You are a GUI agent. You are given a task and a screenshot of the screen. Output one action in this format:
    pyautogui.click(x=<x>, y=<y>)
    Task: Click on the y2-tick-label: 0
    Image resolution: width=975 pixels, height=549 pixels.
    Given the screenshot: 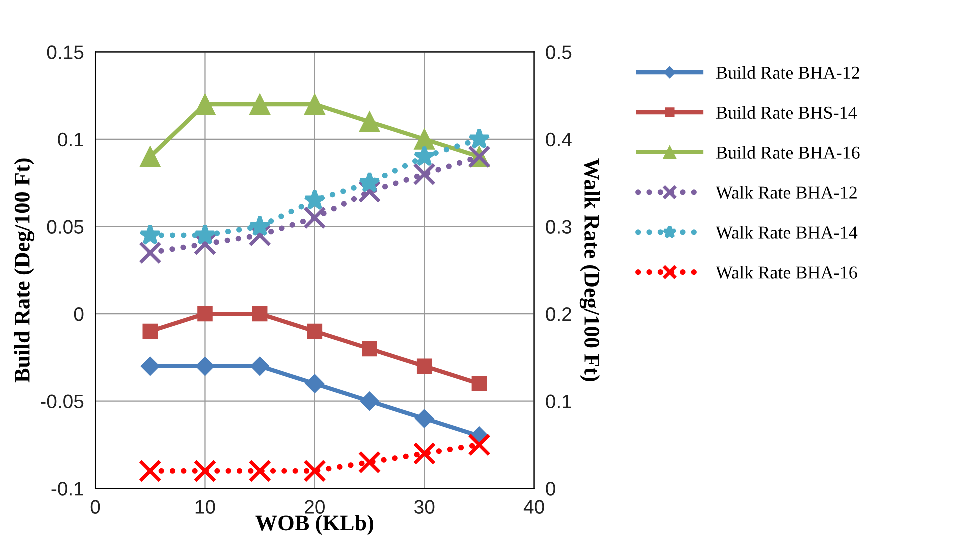 What is the action you would take?
    pyautogui.click(x=551, y=489)
    